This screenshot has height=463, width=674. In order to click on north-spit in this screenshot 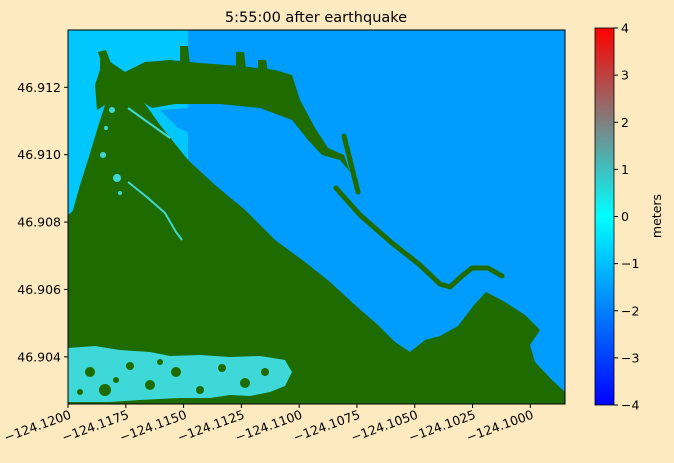, I will do `click(222, 113)`.